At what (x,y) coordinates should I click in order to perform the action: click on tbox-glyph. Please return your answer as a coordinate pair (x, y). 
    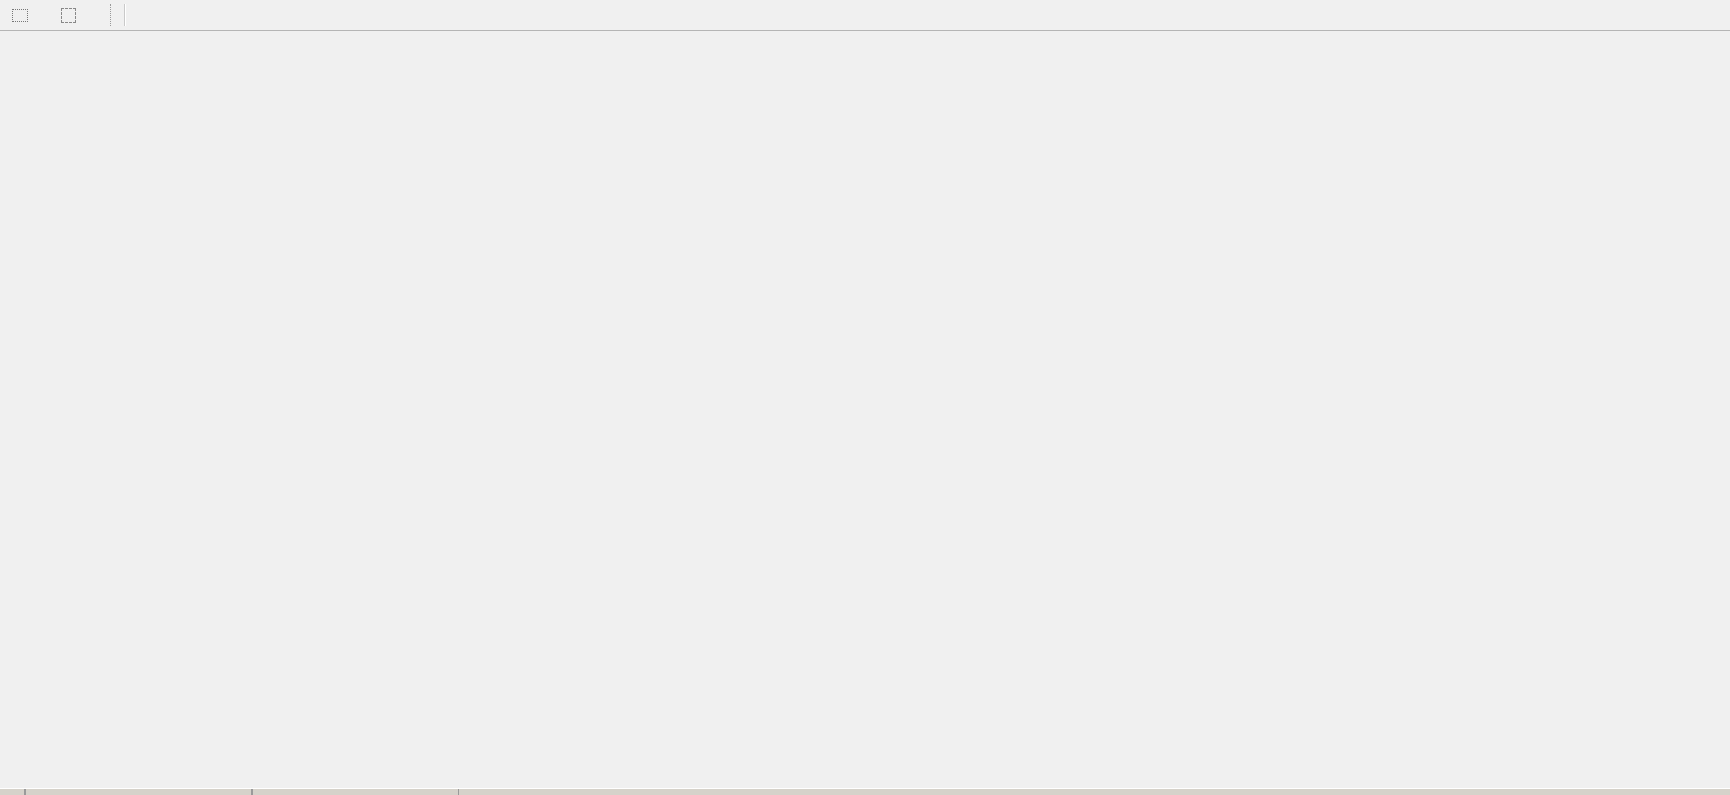
    Looking at the image, I should click on (68, 15).